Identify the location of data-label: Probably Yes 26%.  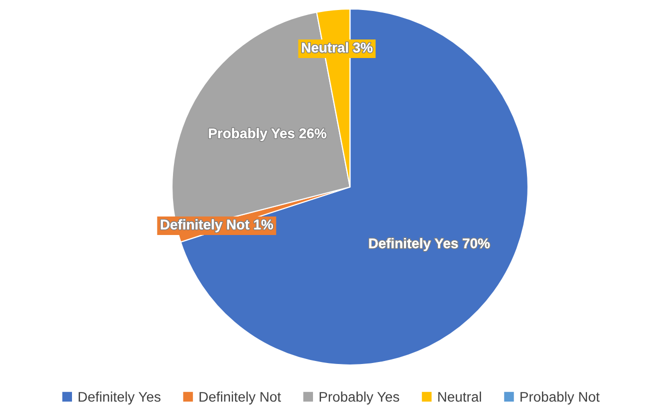
(267, 135).